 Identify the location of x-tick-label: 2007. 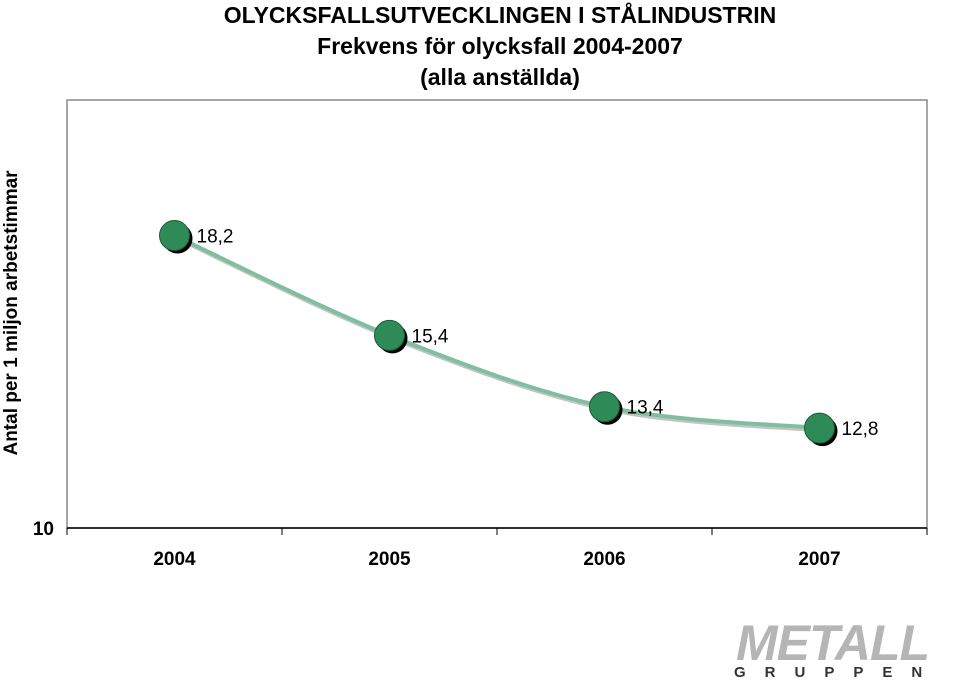
(819, 559).